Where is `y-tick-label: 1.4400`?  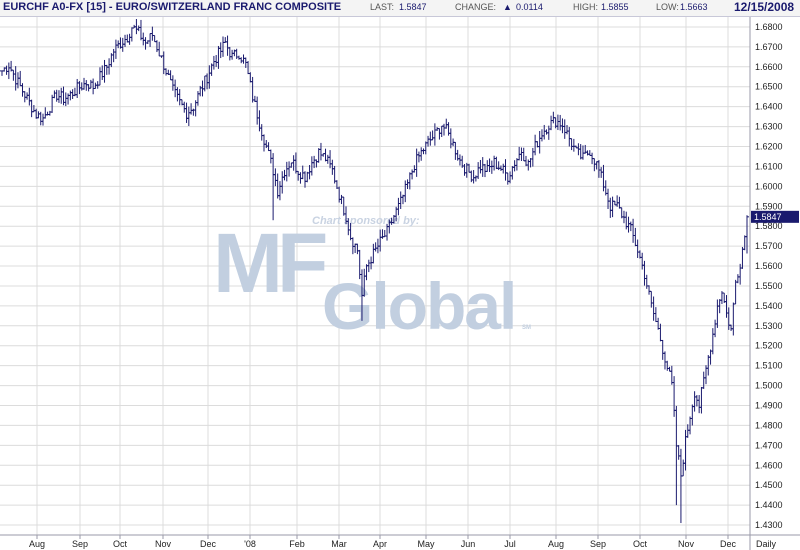 y-tick-label: 1.4400 is located at coordinates (769, 505).